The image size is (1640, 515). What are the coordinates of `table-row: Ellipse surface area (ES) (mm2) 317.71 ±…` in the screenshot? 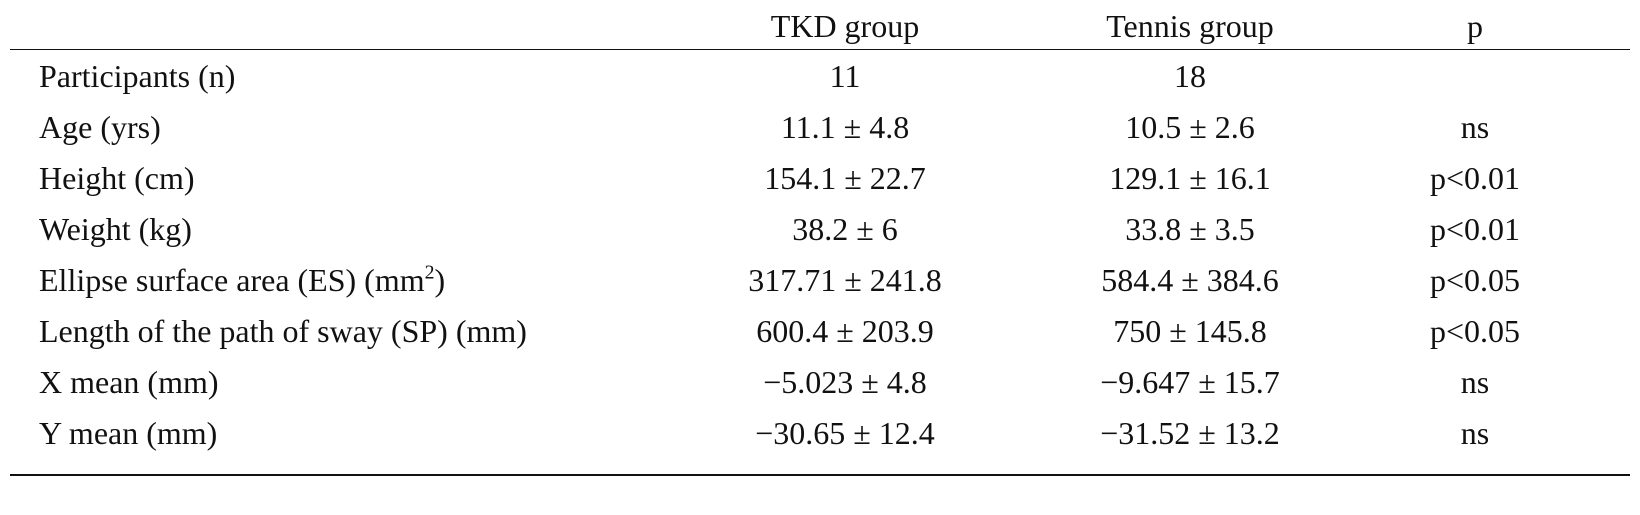 It's located at (820, 280).